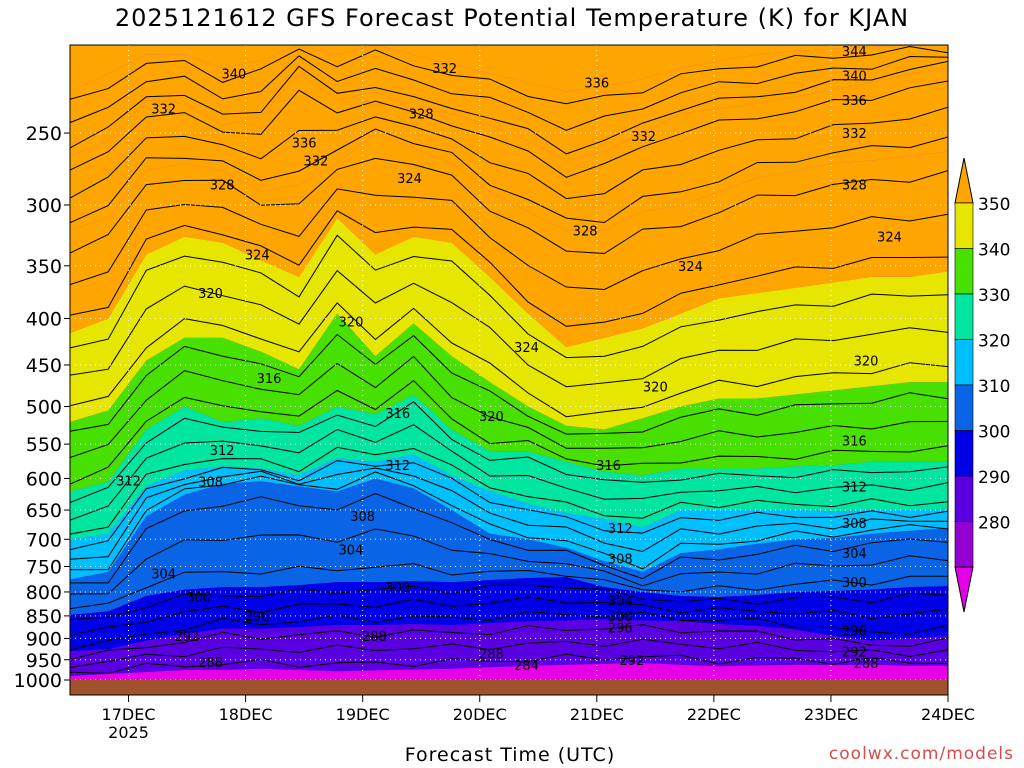 The image size is (1024, 768). Describe the element at coordinates (44, 267) in the screenshot. I see `y-tick-label: 350` at that location.